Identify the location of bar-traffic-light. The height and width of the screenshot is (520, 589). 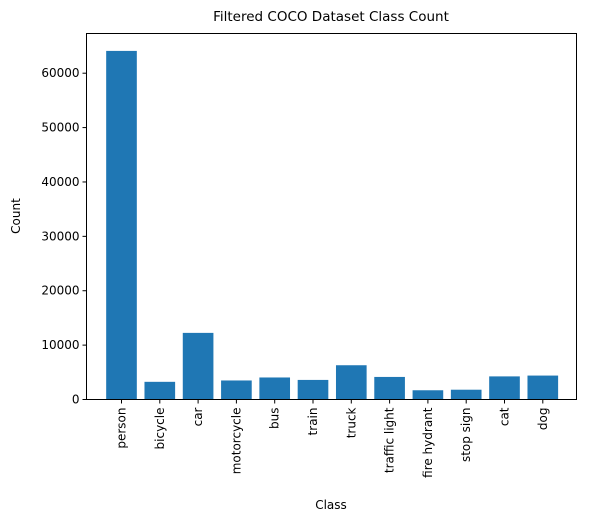
(389, 388).